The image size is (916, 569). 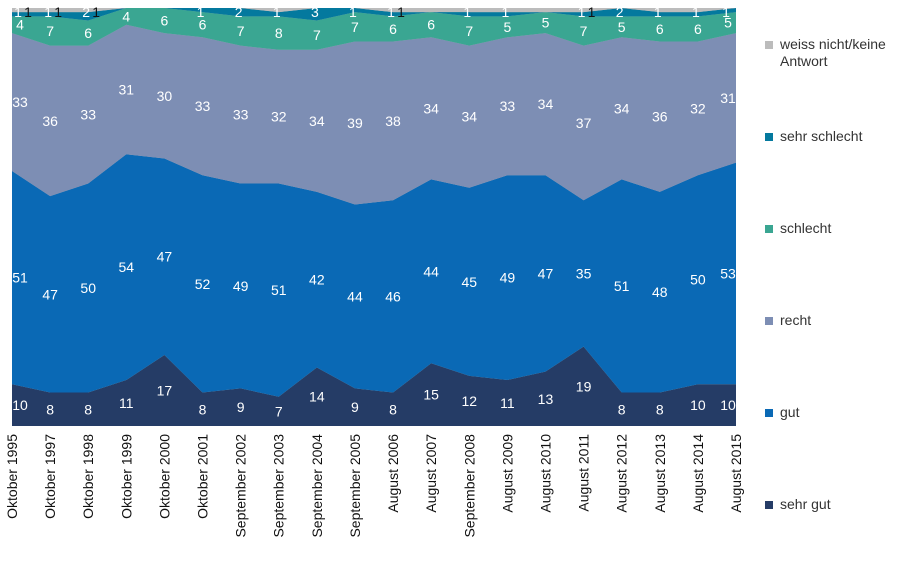 I want to click on data-label: 38, so click(x=393, y=121).